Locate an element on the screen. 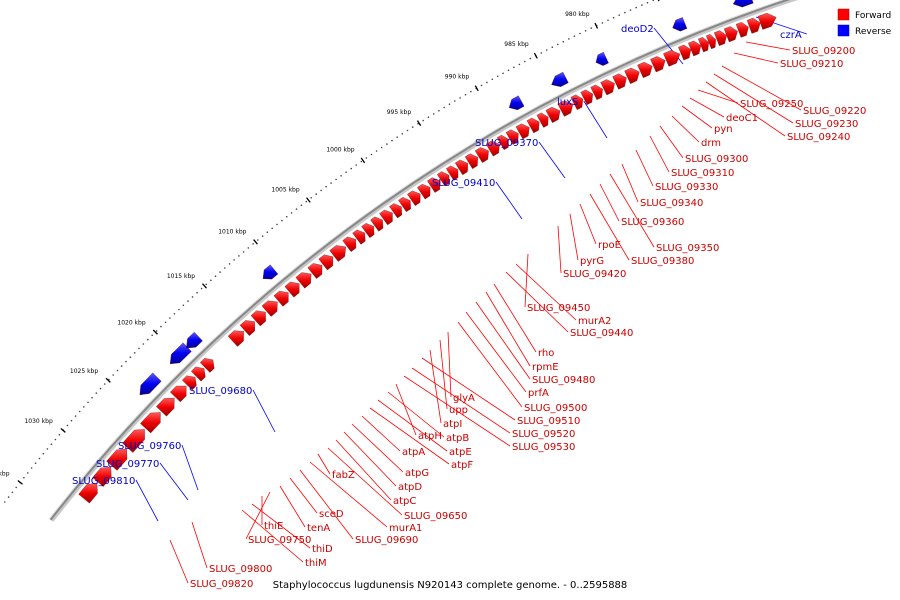 Image resolution: width=900 pixels, height=600 pixels. leader-line-luxs is located at coordinates (595, 119).